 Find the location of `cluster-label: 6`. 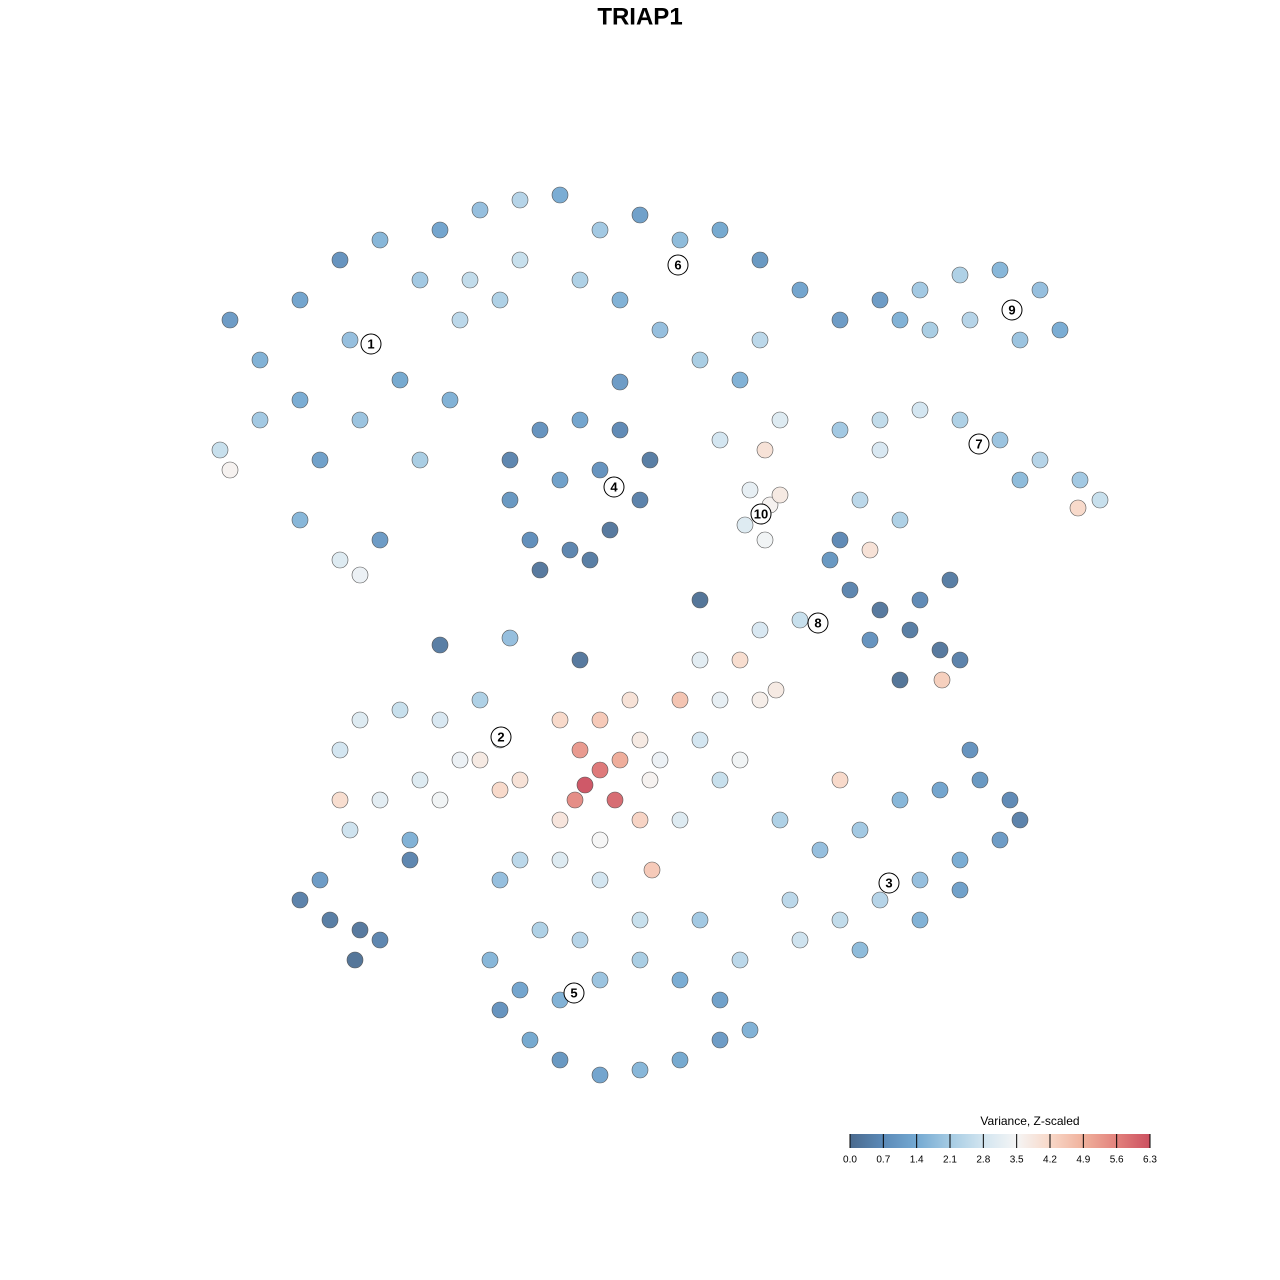

cluster-label: 6 is located at coordinates (678, 265).